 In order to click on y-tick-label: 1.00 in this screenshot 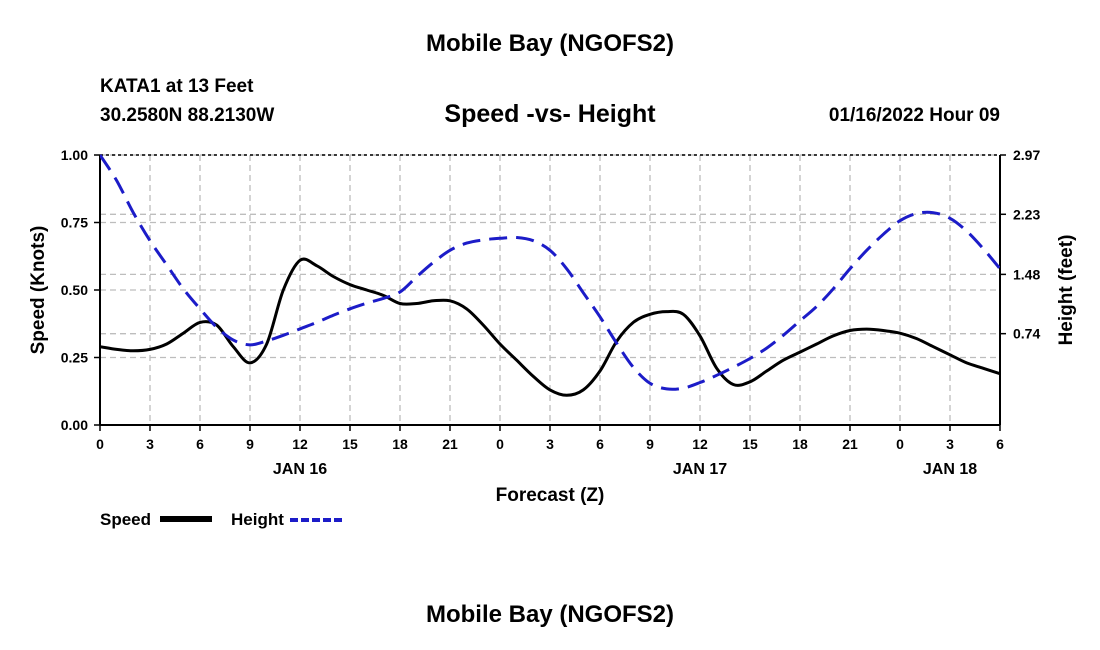, I will do `click(74, 155)`.